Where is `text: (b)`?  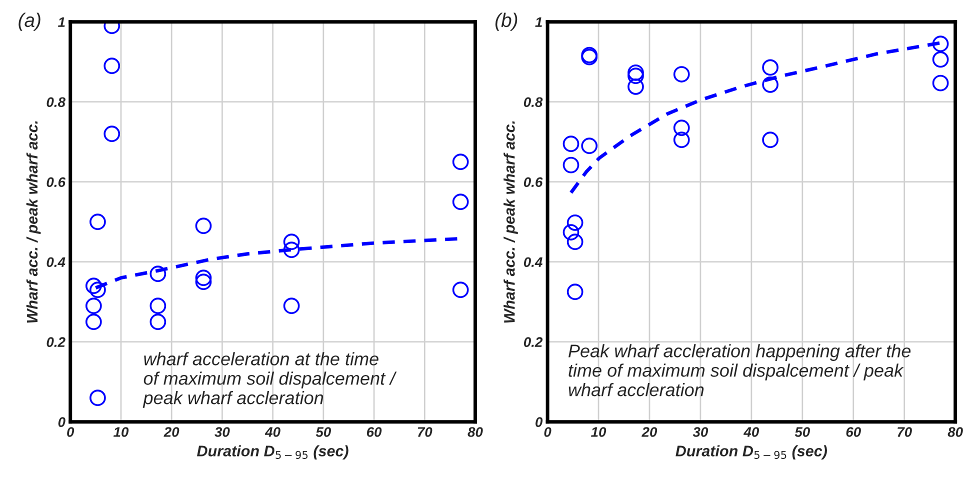 text: (b) is located at coordinates (506, 21).